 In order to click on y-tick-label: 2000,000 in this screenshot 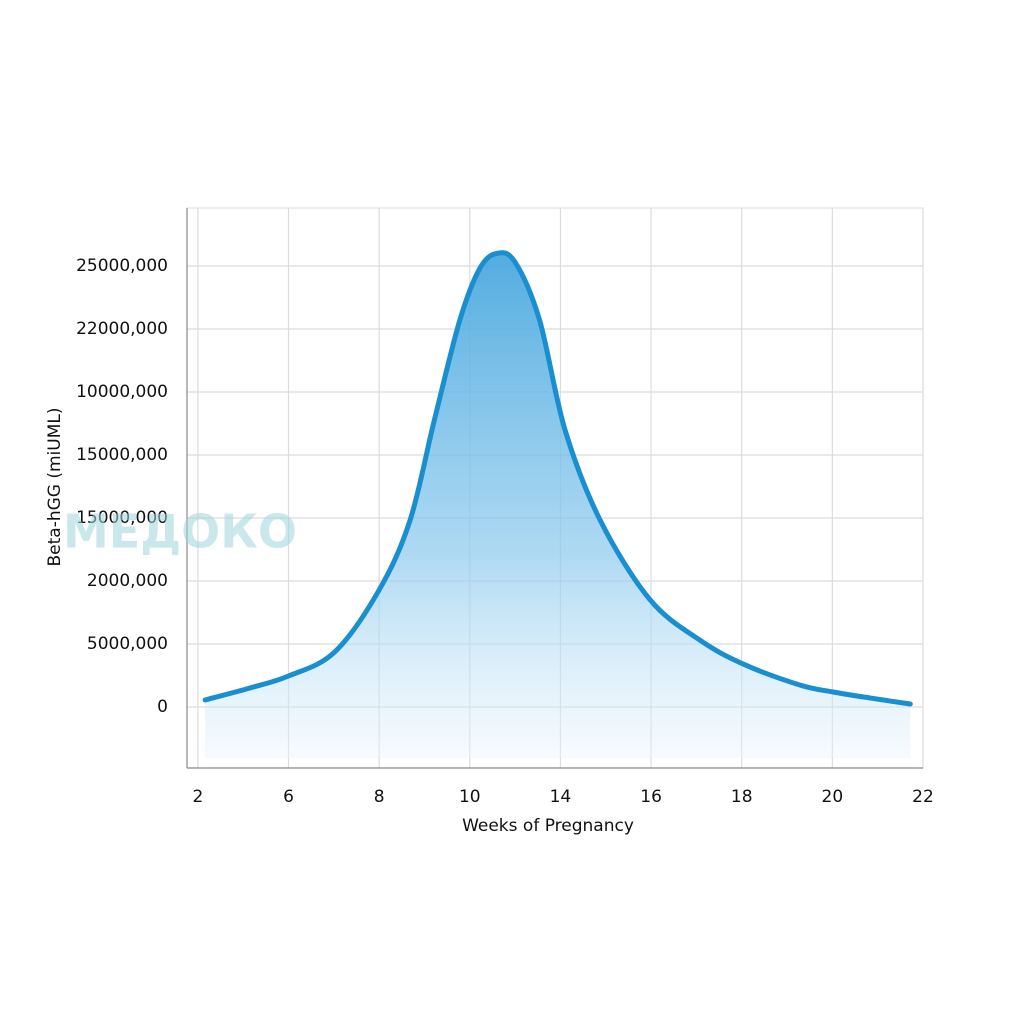, I will do `click(127, 581)`.